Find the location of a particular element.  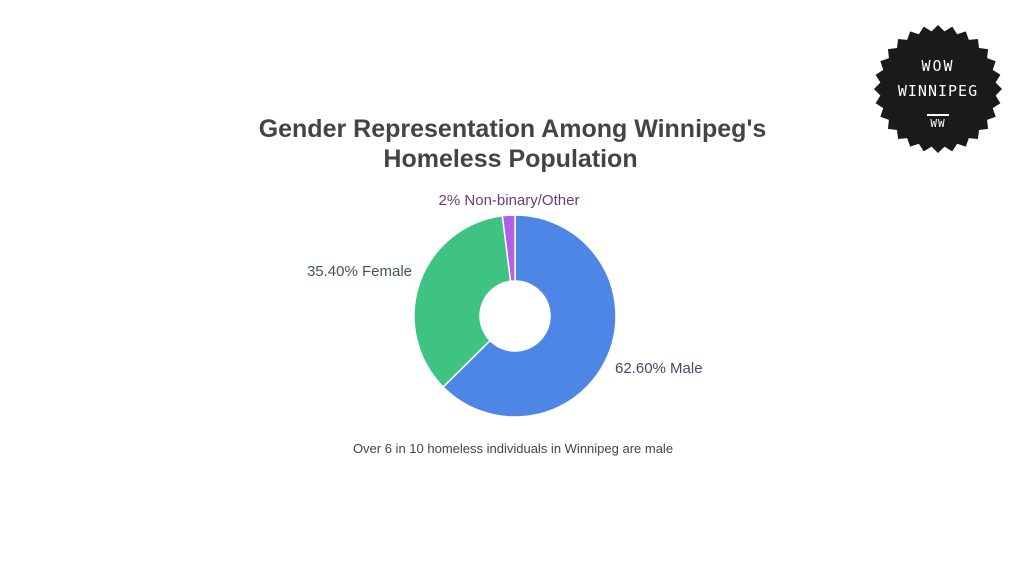

logo-rule is located at coordinates (938, 115).